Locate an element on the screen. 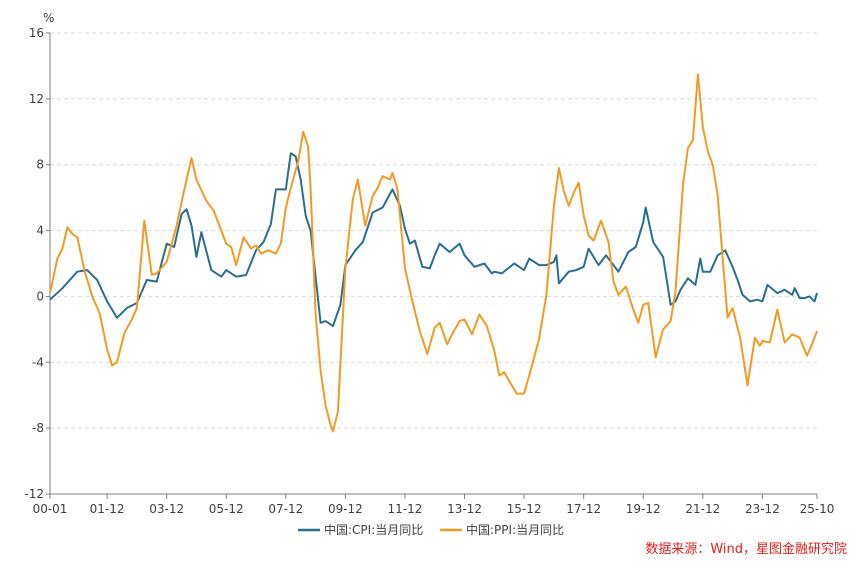 This screenshot has height=567, width=865. y-tick-label: -12 is located at coordinates (34, 494).